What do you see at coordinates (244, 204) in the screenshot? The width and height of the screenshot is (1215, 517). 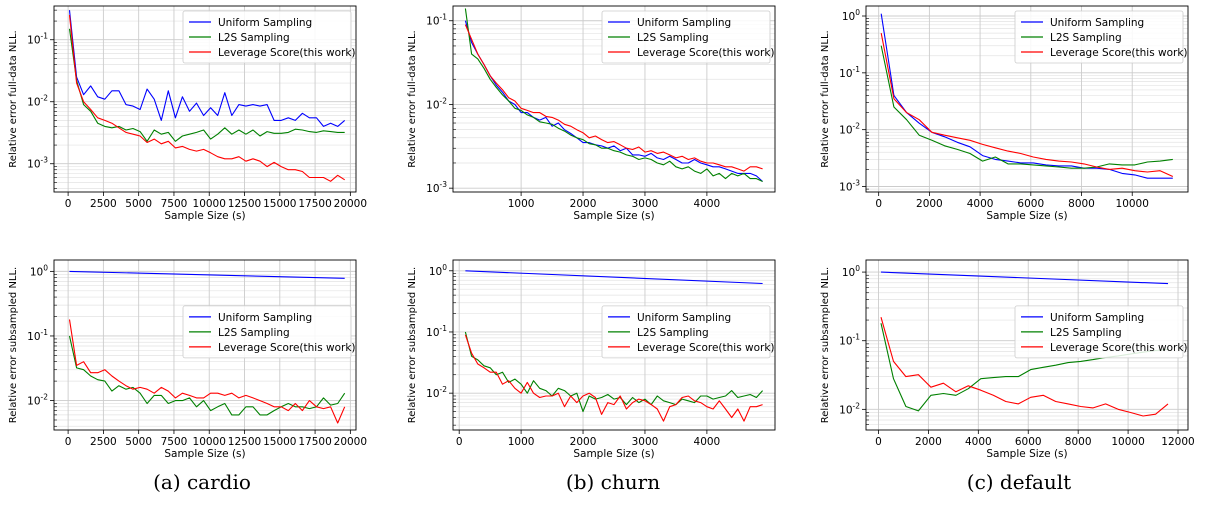 I see `x-tick-label: 12500` at bounding box center [244, 204].